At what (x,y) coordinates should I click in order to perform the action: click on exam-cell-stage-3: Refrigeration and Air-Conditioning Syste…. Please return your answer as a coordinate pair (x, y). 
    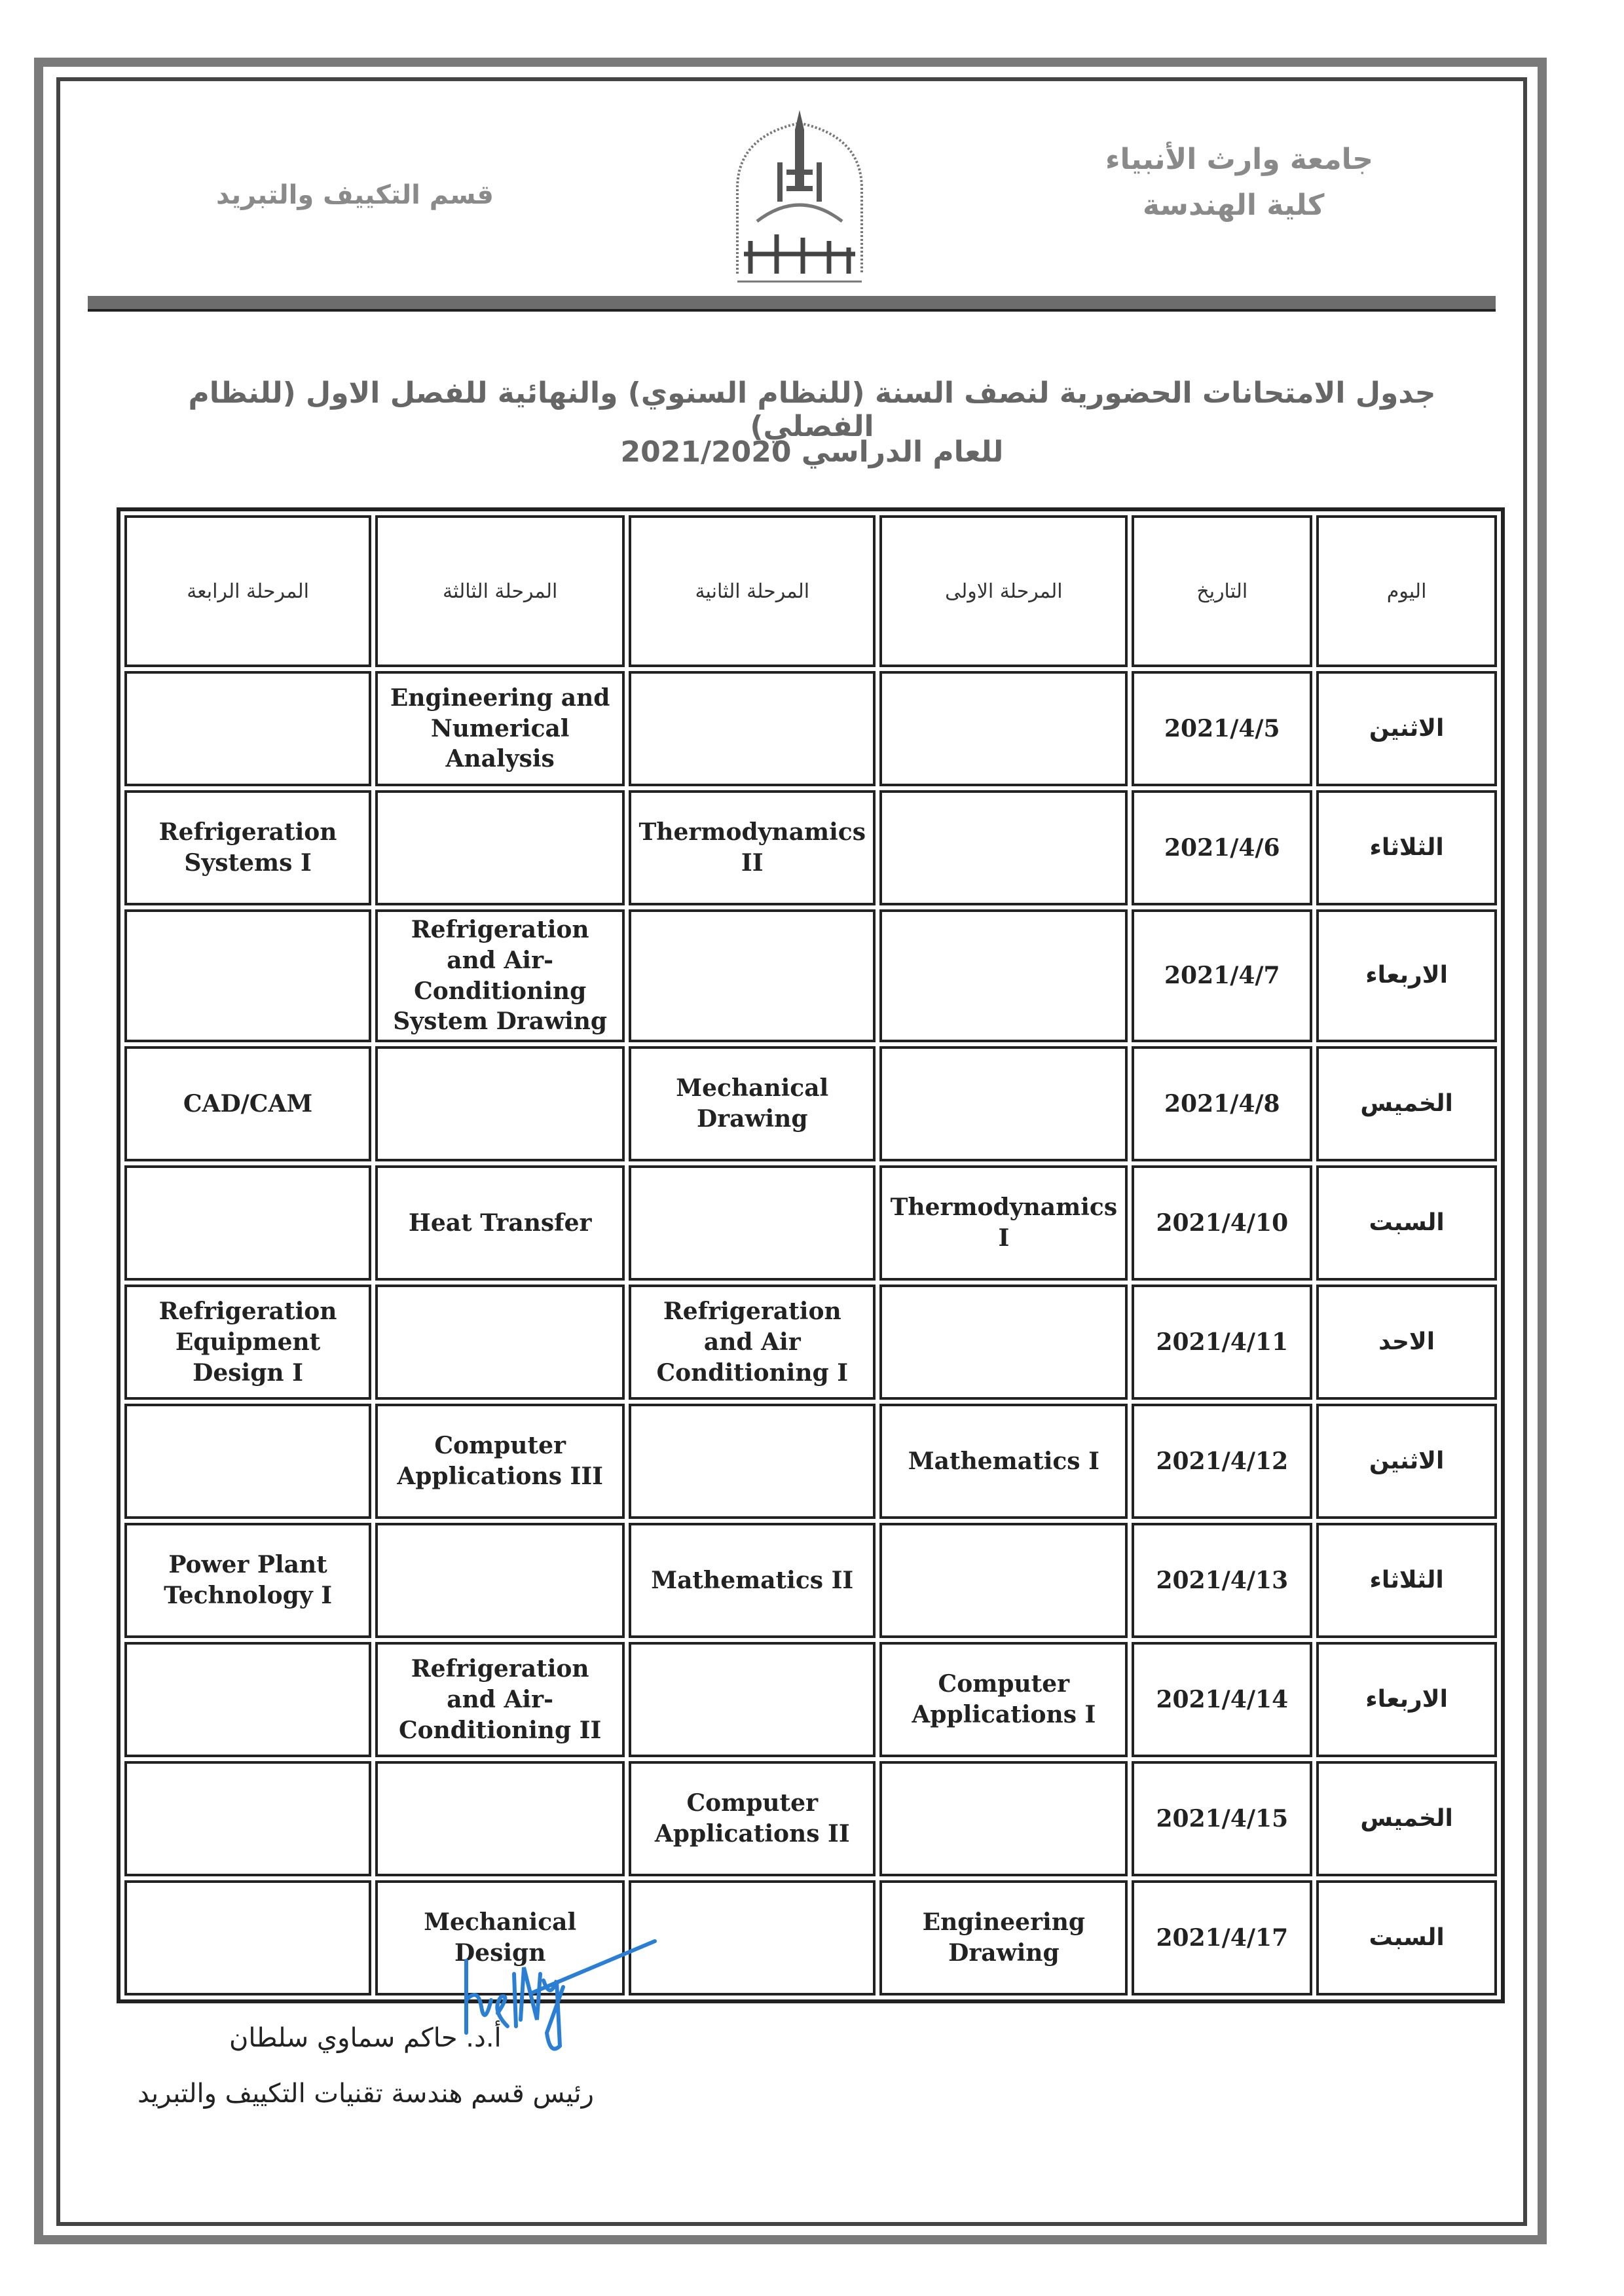
    Looking at the image, I should click on (500, 976).